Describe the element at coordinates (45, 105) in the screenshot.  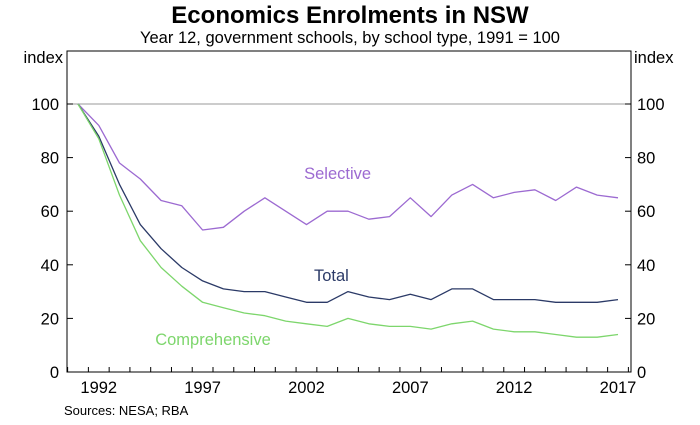
I see `y-tick-label-left: 100` at that location.